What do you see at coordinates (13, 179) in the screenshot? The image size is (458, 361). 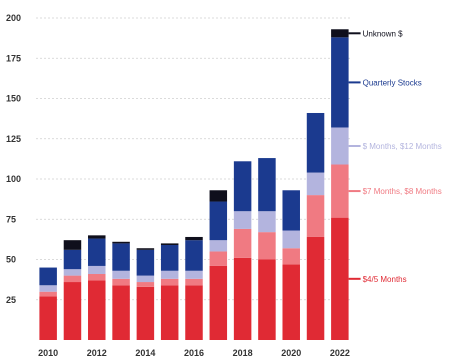 I see `y-tick-label: 100` at bounding box center [13, 179].